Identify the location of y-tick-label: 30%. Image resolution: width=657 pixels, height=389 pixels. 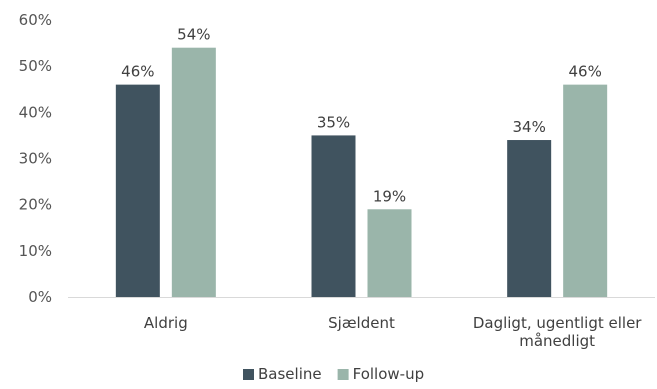
(35, 159).